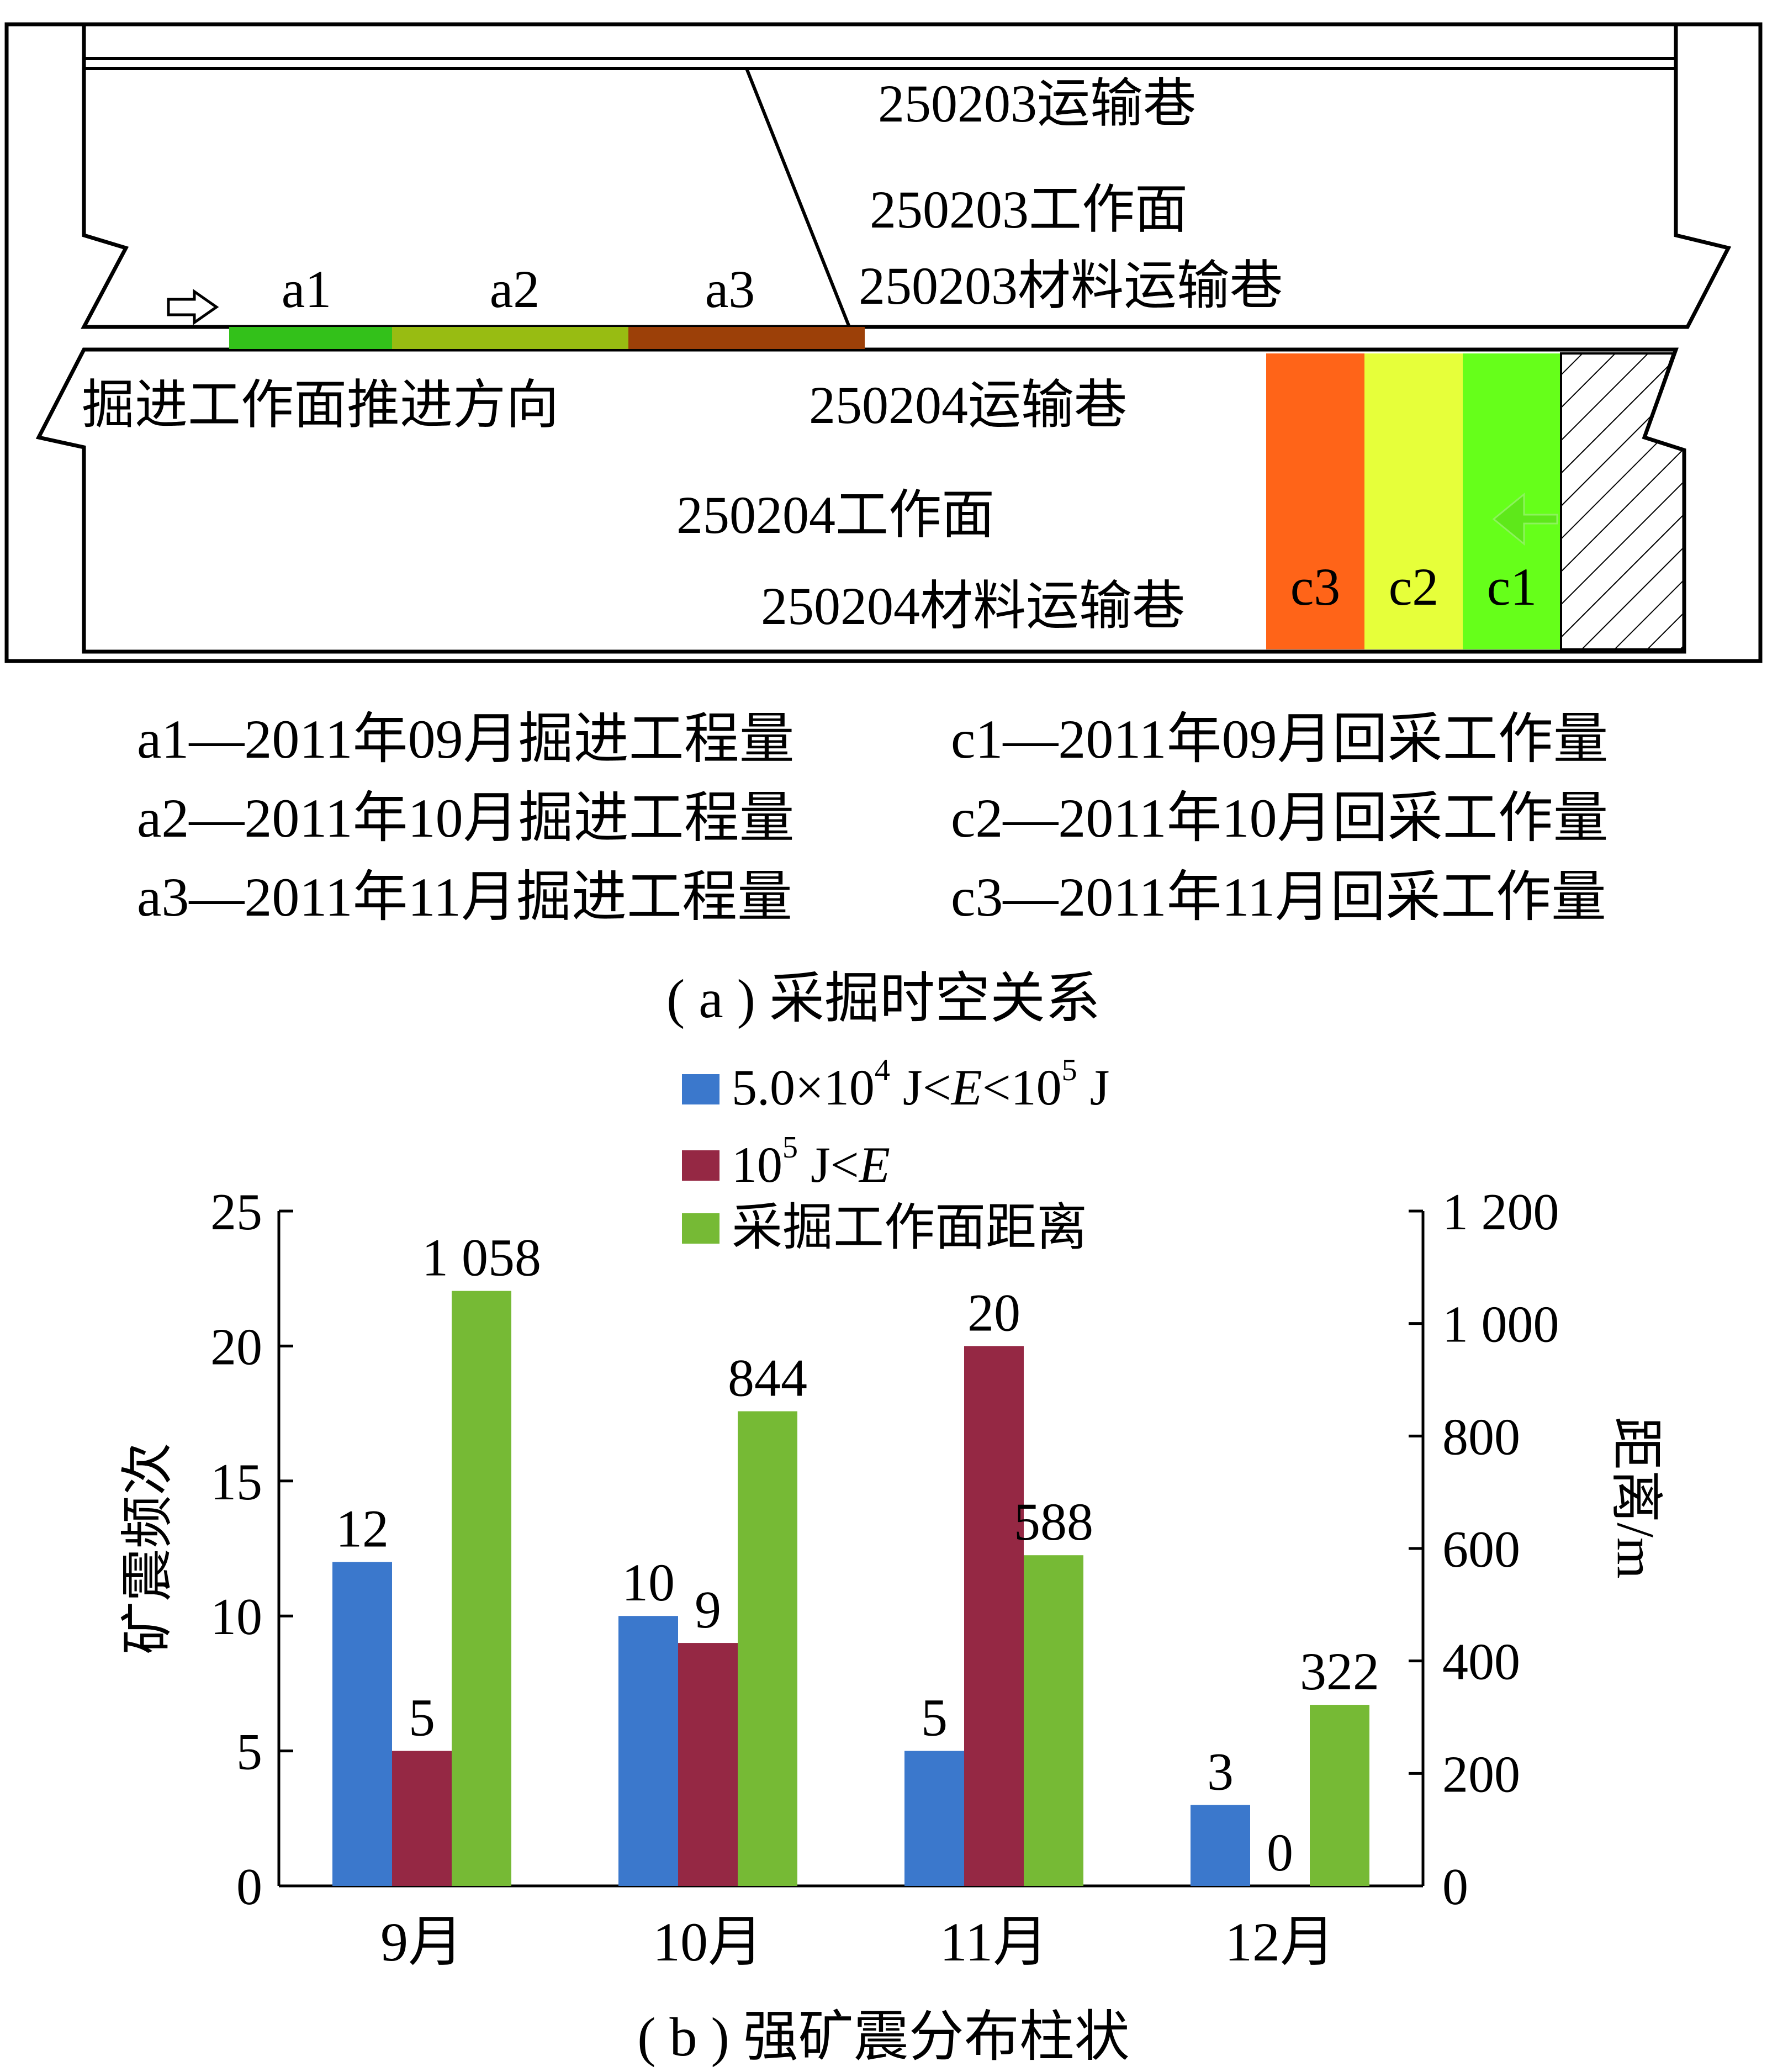  I want to click on label-250204-material-road: 250204材料运输巷, so click(973, 606).